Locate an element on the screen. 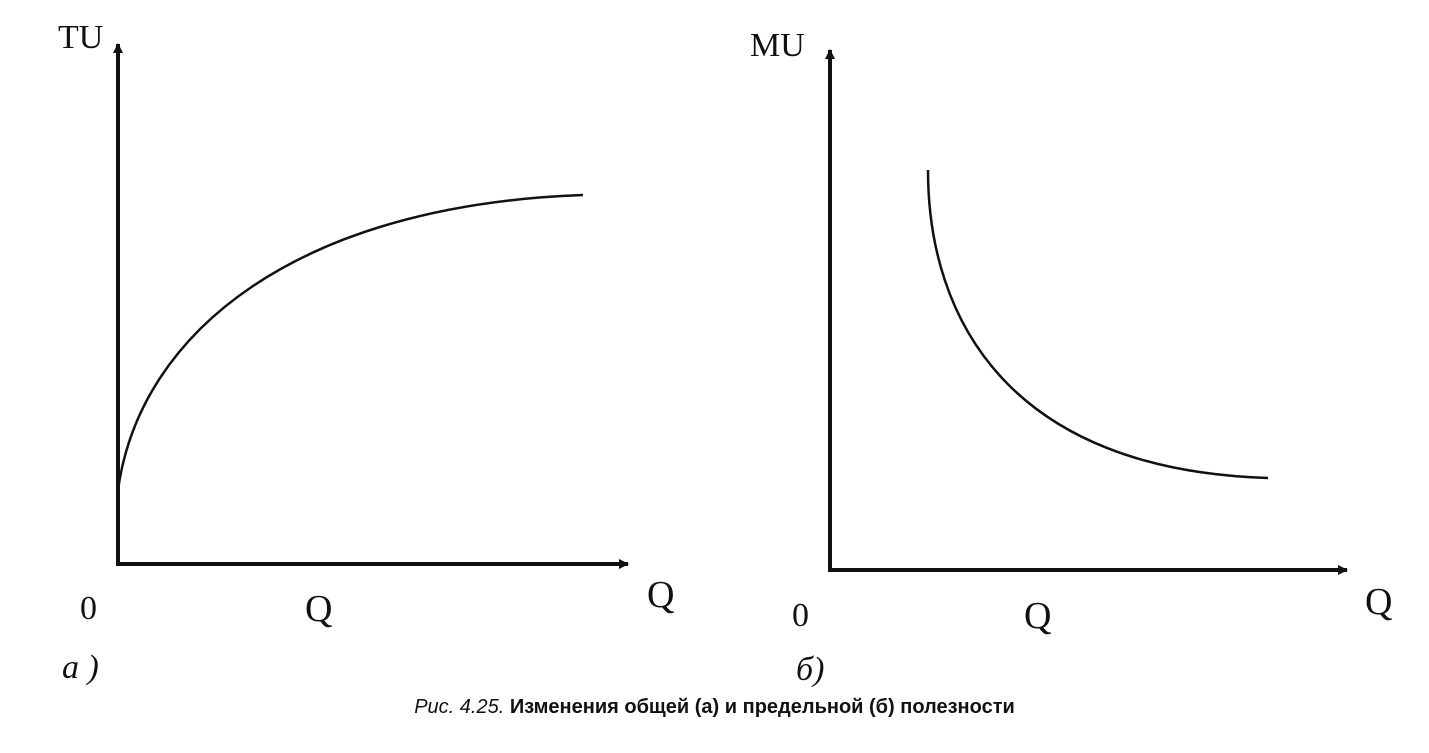 The height and width of the screenshot is (753, 1429). total-utility-curve is located at coordinates (350, 342).